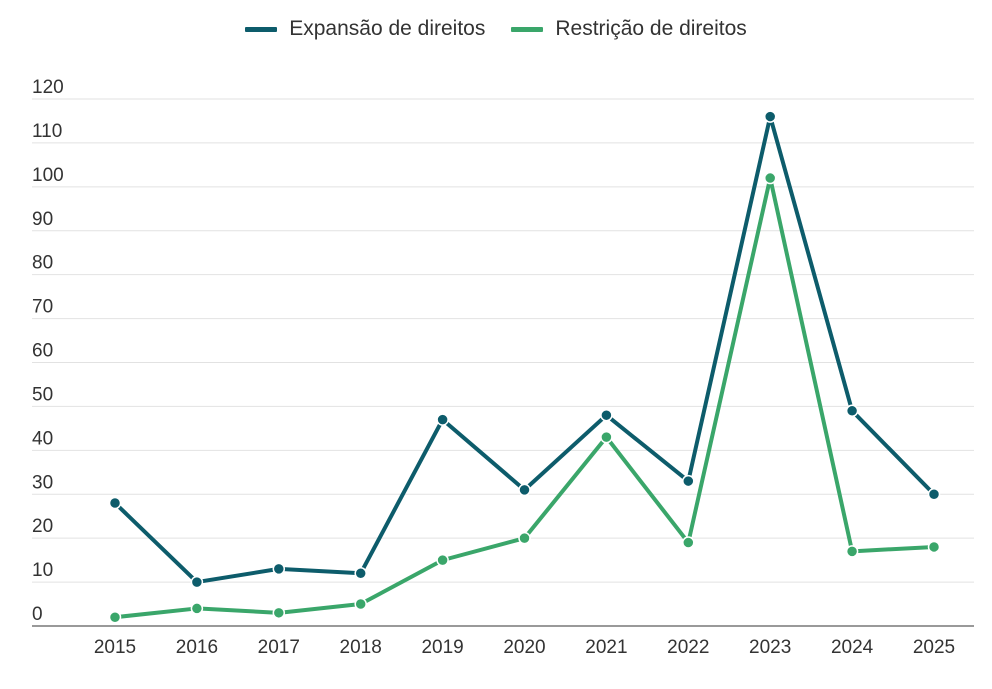 The height and width of the screenshot is (689, 992). I want to click on y-tick-label-70: 70, so click(42, 307).